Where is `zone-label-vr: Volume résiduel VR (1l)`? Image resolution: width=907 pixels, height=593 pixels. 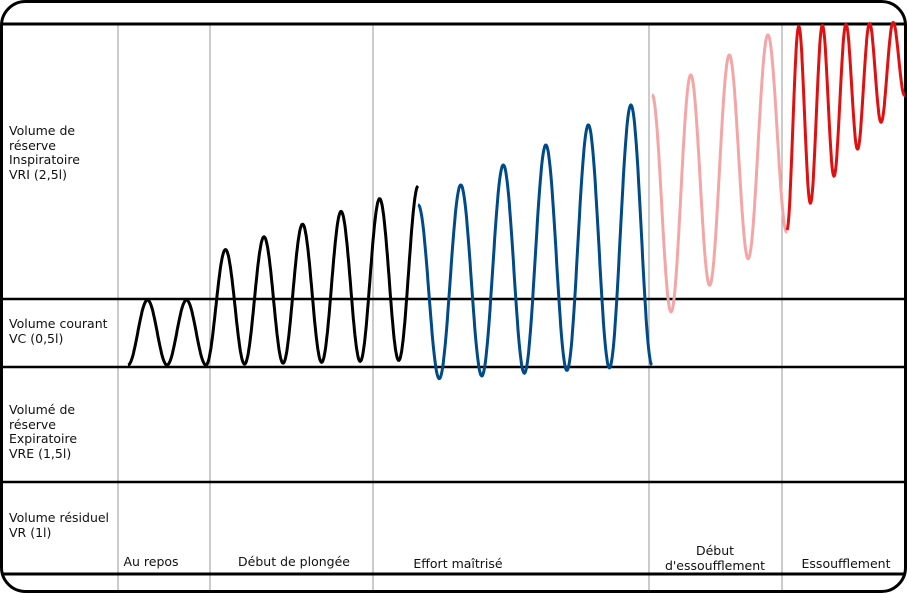 zone-label-vr: Volume résiduel VR (1l) is located at coordinates (59, 525).